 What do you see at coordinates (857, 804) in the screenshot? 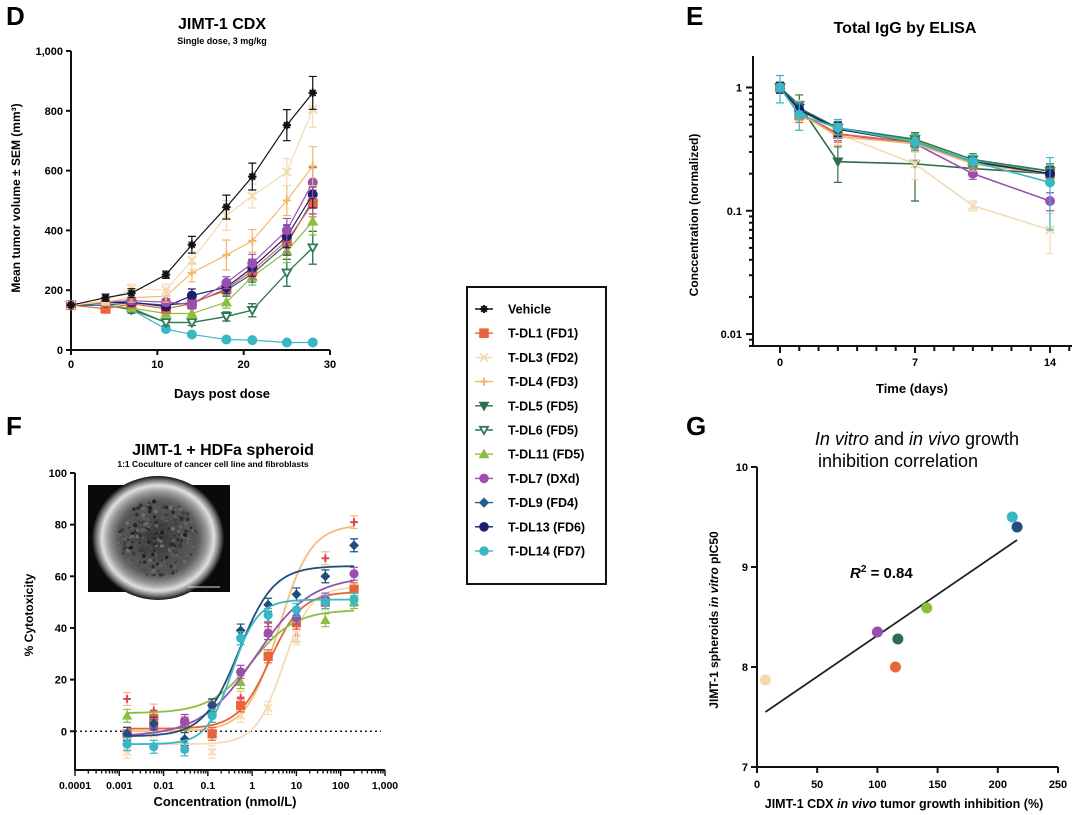
I see `xlabel-part: in vivo` at bounding box center [857, 804].